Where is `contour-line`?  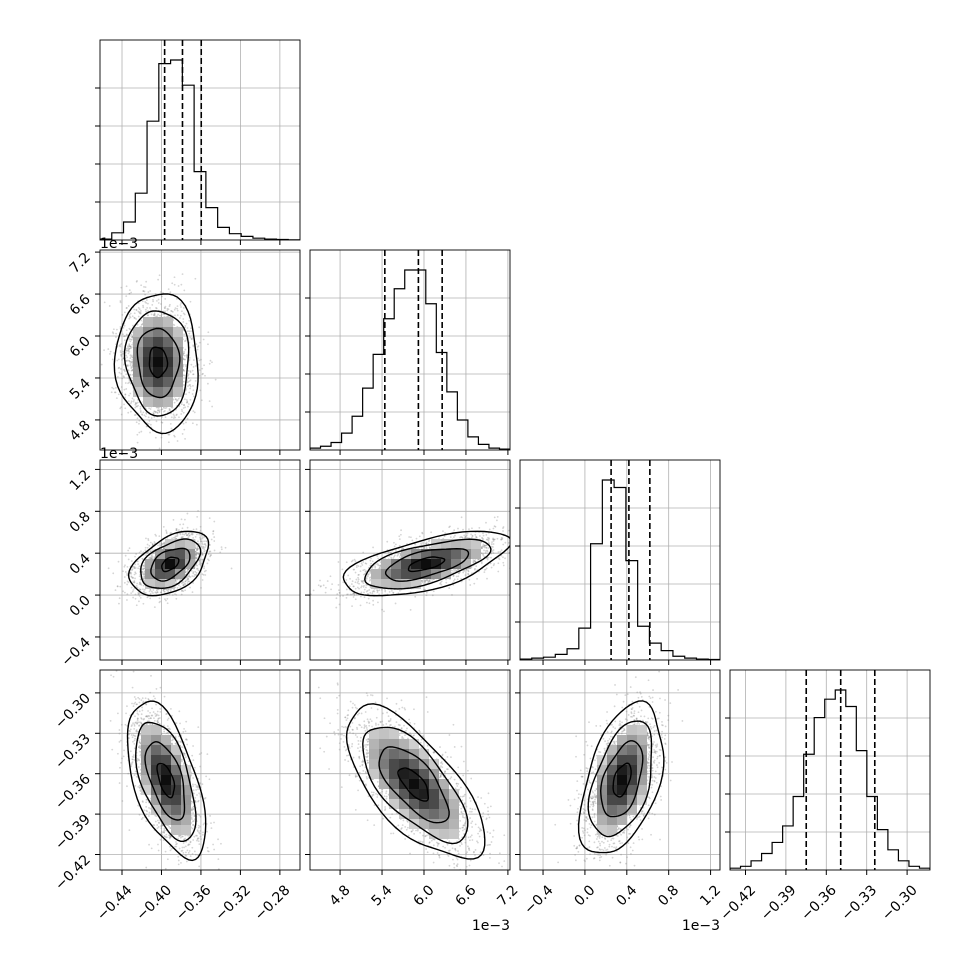 contour-line is located at coordinates (156, 364).